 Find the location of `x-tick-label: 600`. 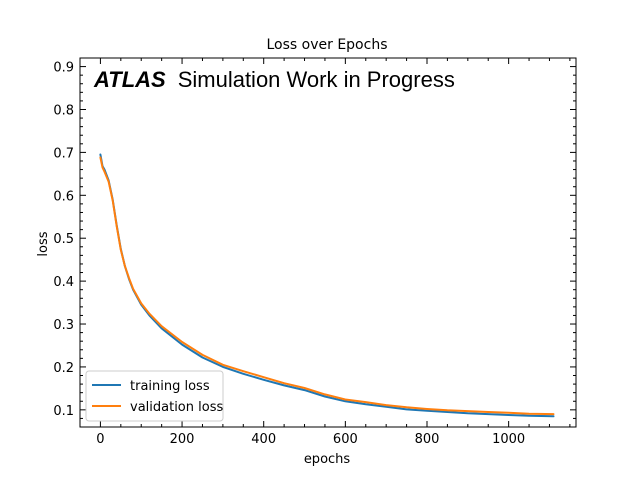

x-tick-label: 600 is located at coordinates (345, 439).